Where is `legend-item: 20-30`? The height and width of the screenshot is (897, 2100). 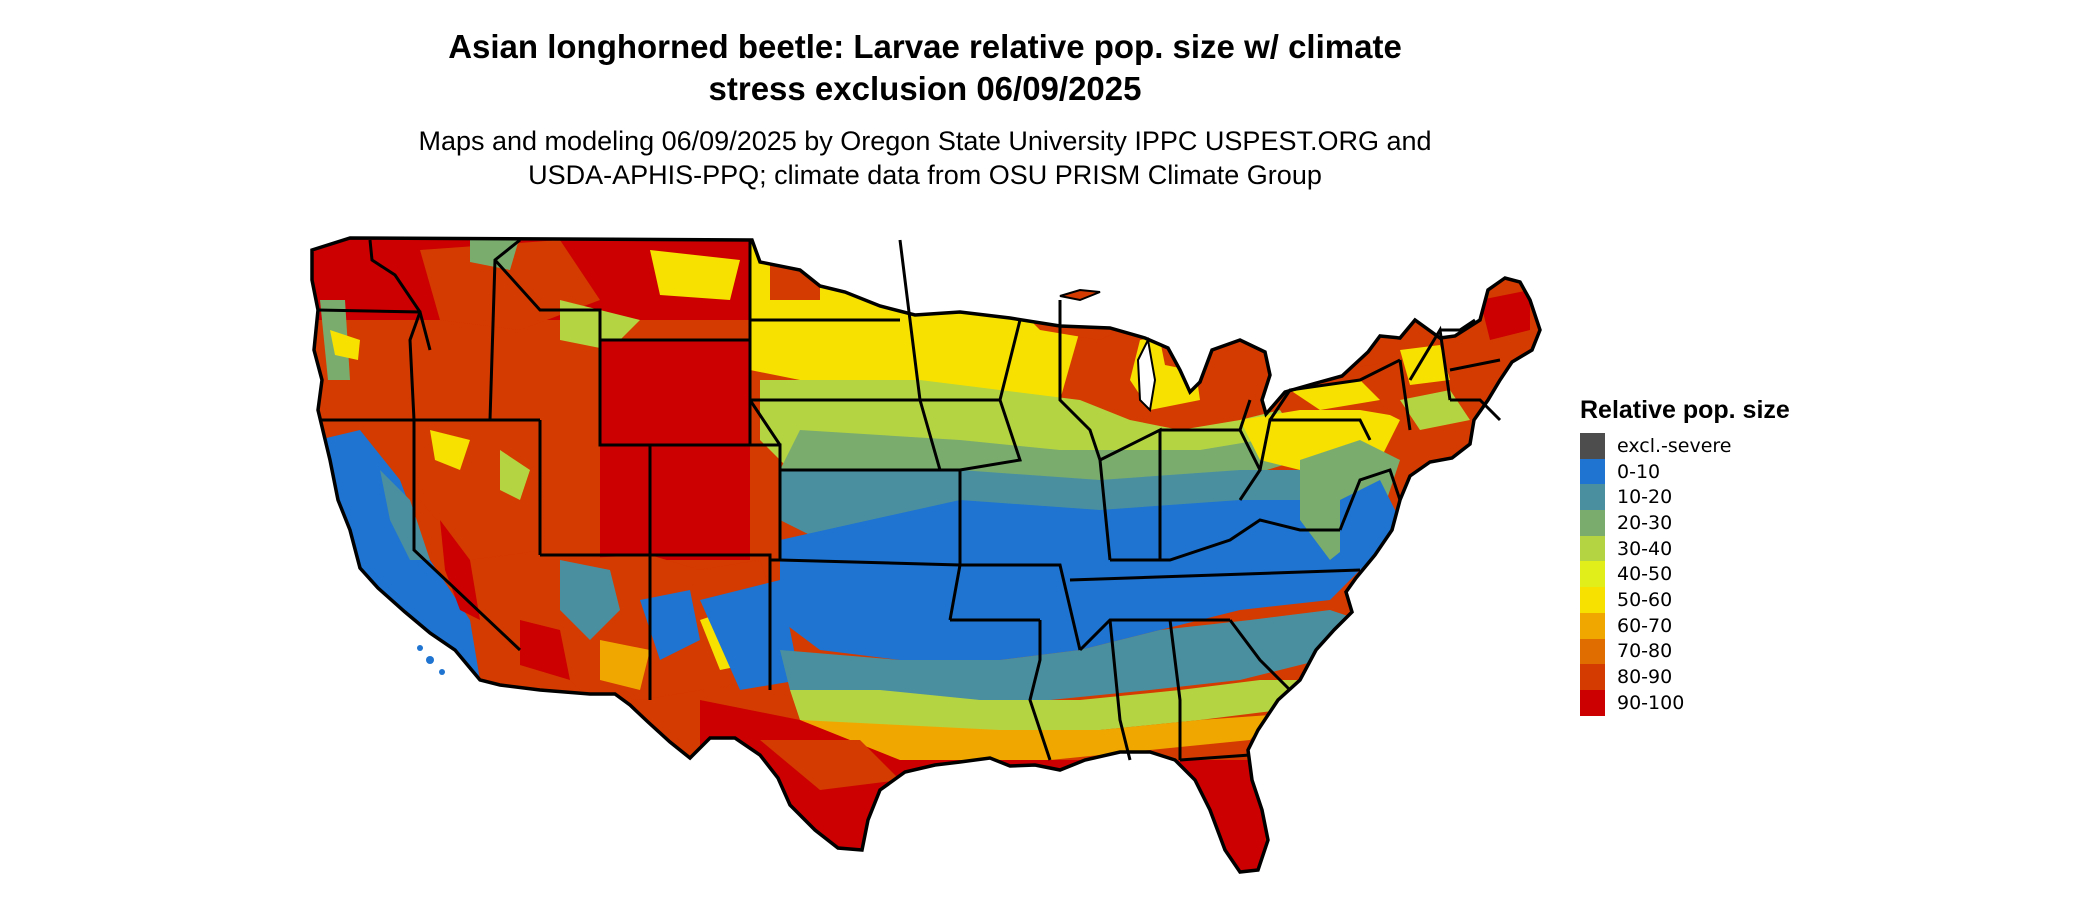 legend-item: 20-30 is located at coordinates (1730, 523).